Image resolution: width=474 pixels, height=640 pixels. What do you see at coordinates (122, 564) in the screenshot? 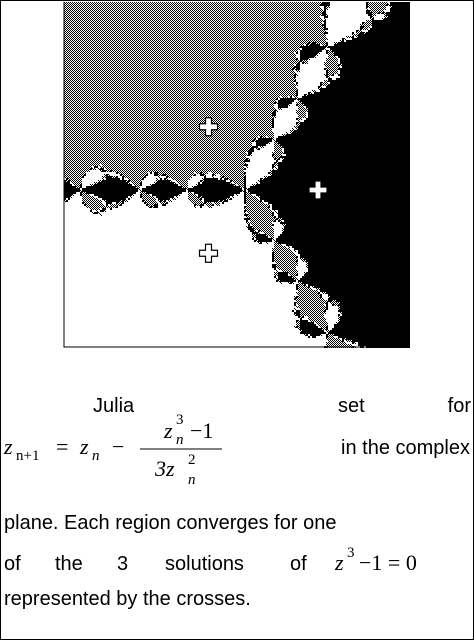
I see `caption-word: 3` at bounding box center [122, 564].